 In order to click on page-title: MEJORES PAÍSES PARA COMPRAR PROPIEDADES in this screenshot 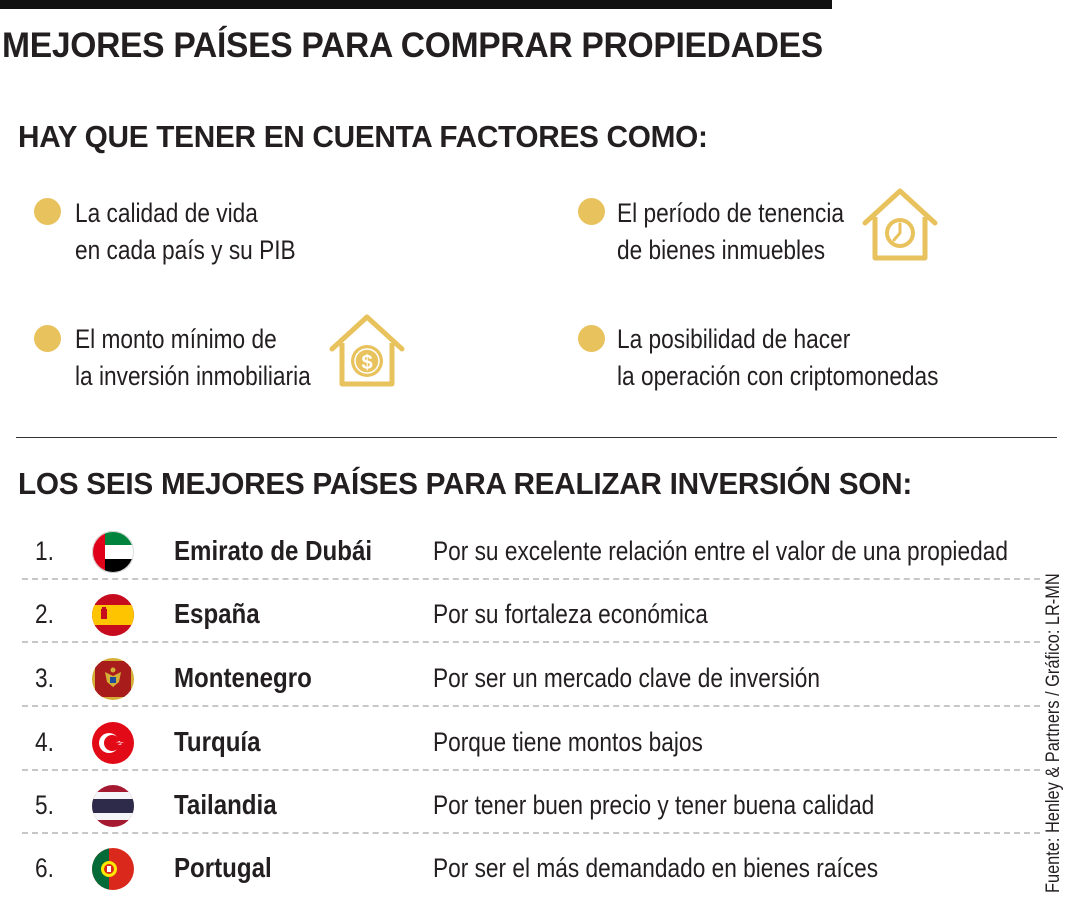, I will do `click(412, 45)`.